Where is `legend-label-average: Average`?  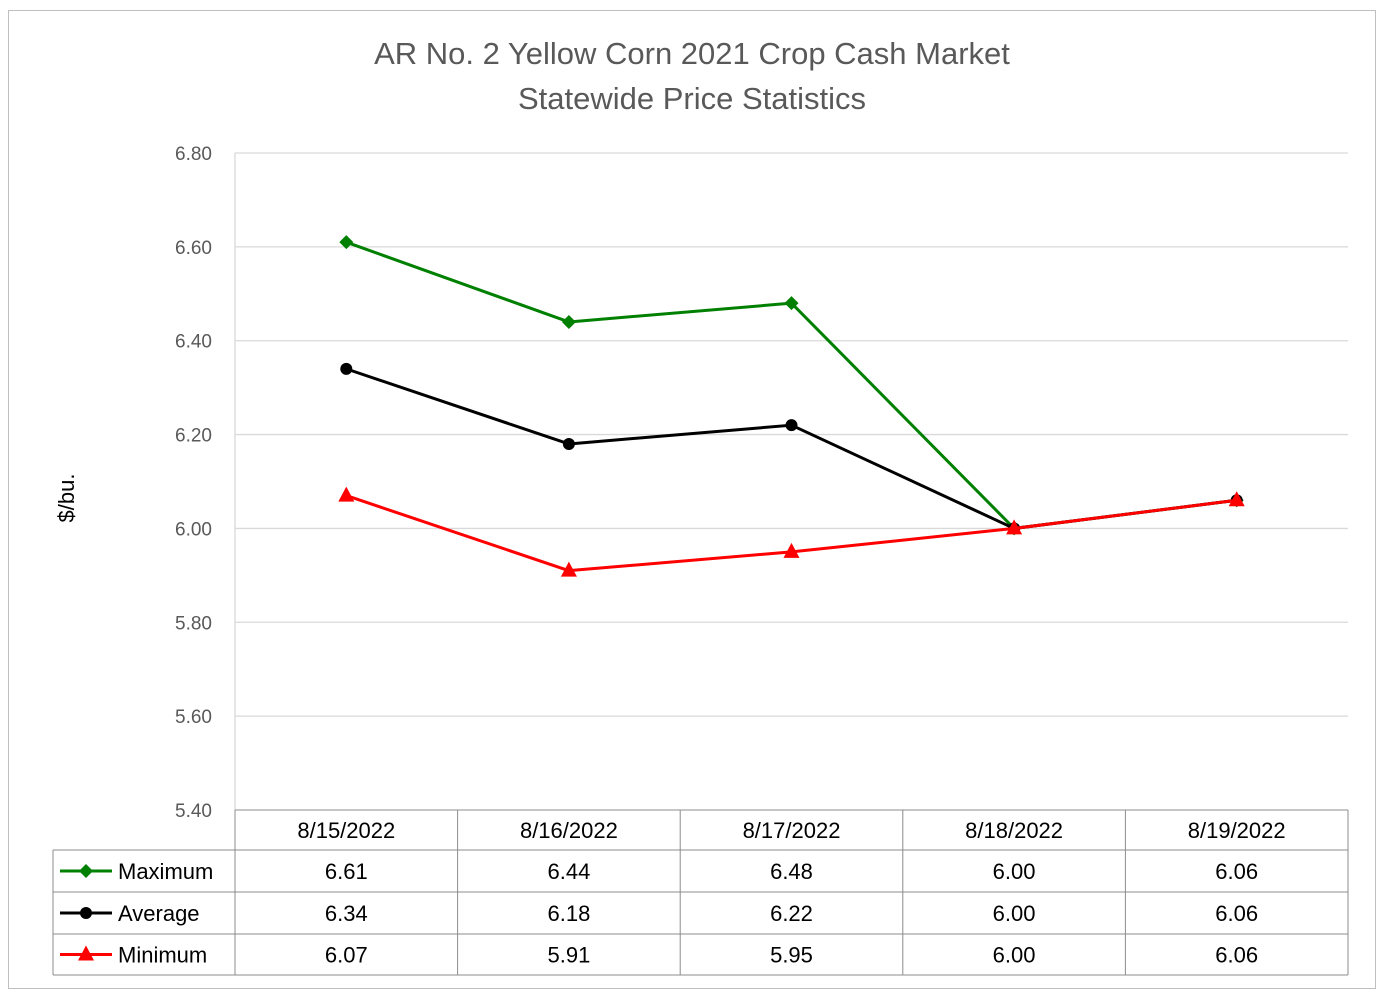
legend-label-average: Average is located at coordinates (159, 913).